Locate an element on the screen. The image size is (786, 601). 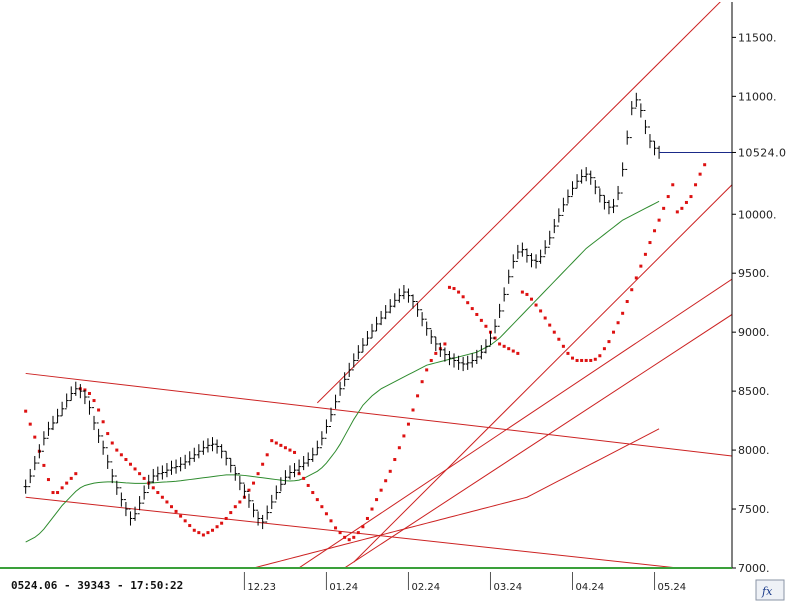
fx-icon: fx is located at coordinates (770, 590).